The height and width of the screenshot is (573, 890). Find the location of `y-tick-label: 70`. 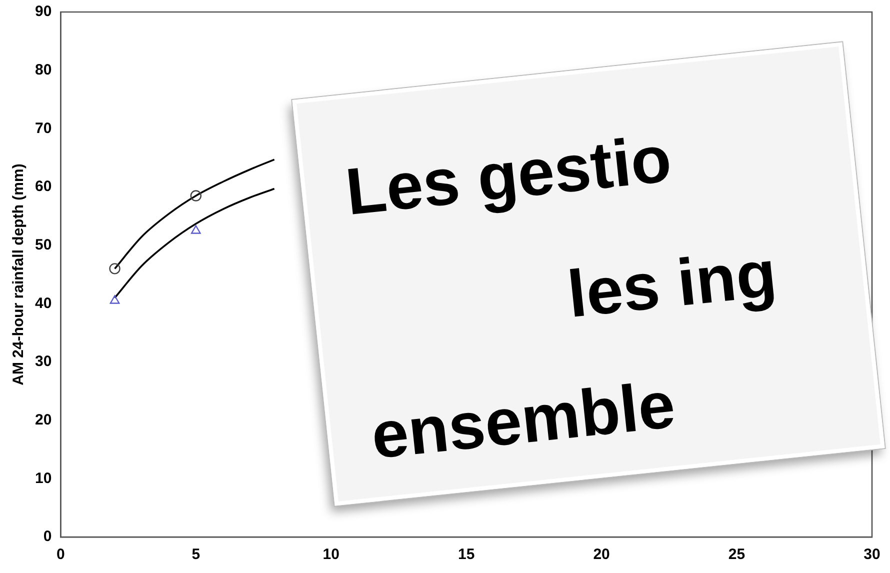

y-tick-label: 70 is located at coordinates (43, 128).